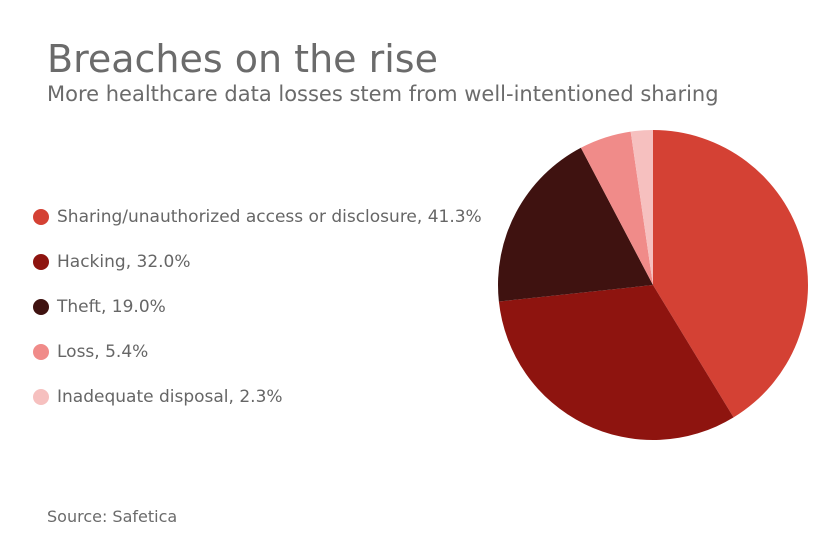  Describe the element at coordinates (454, 216) in the screenshot. I see `legend-value: 41.3%` at that location.